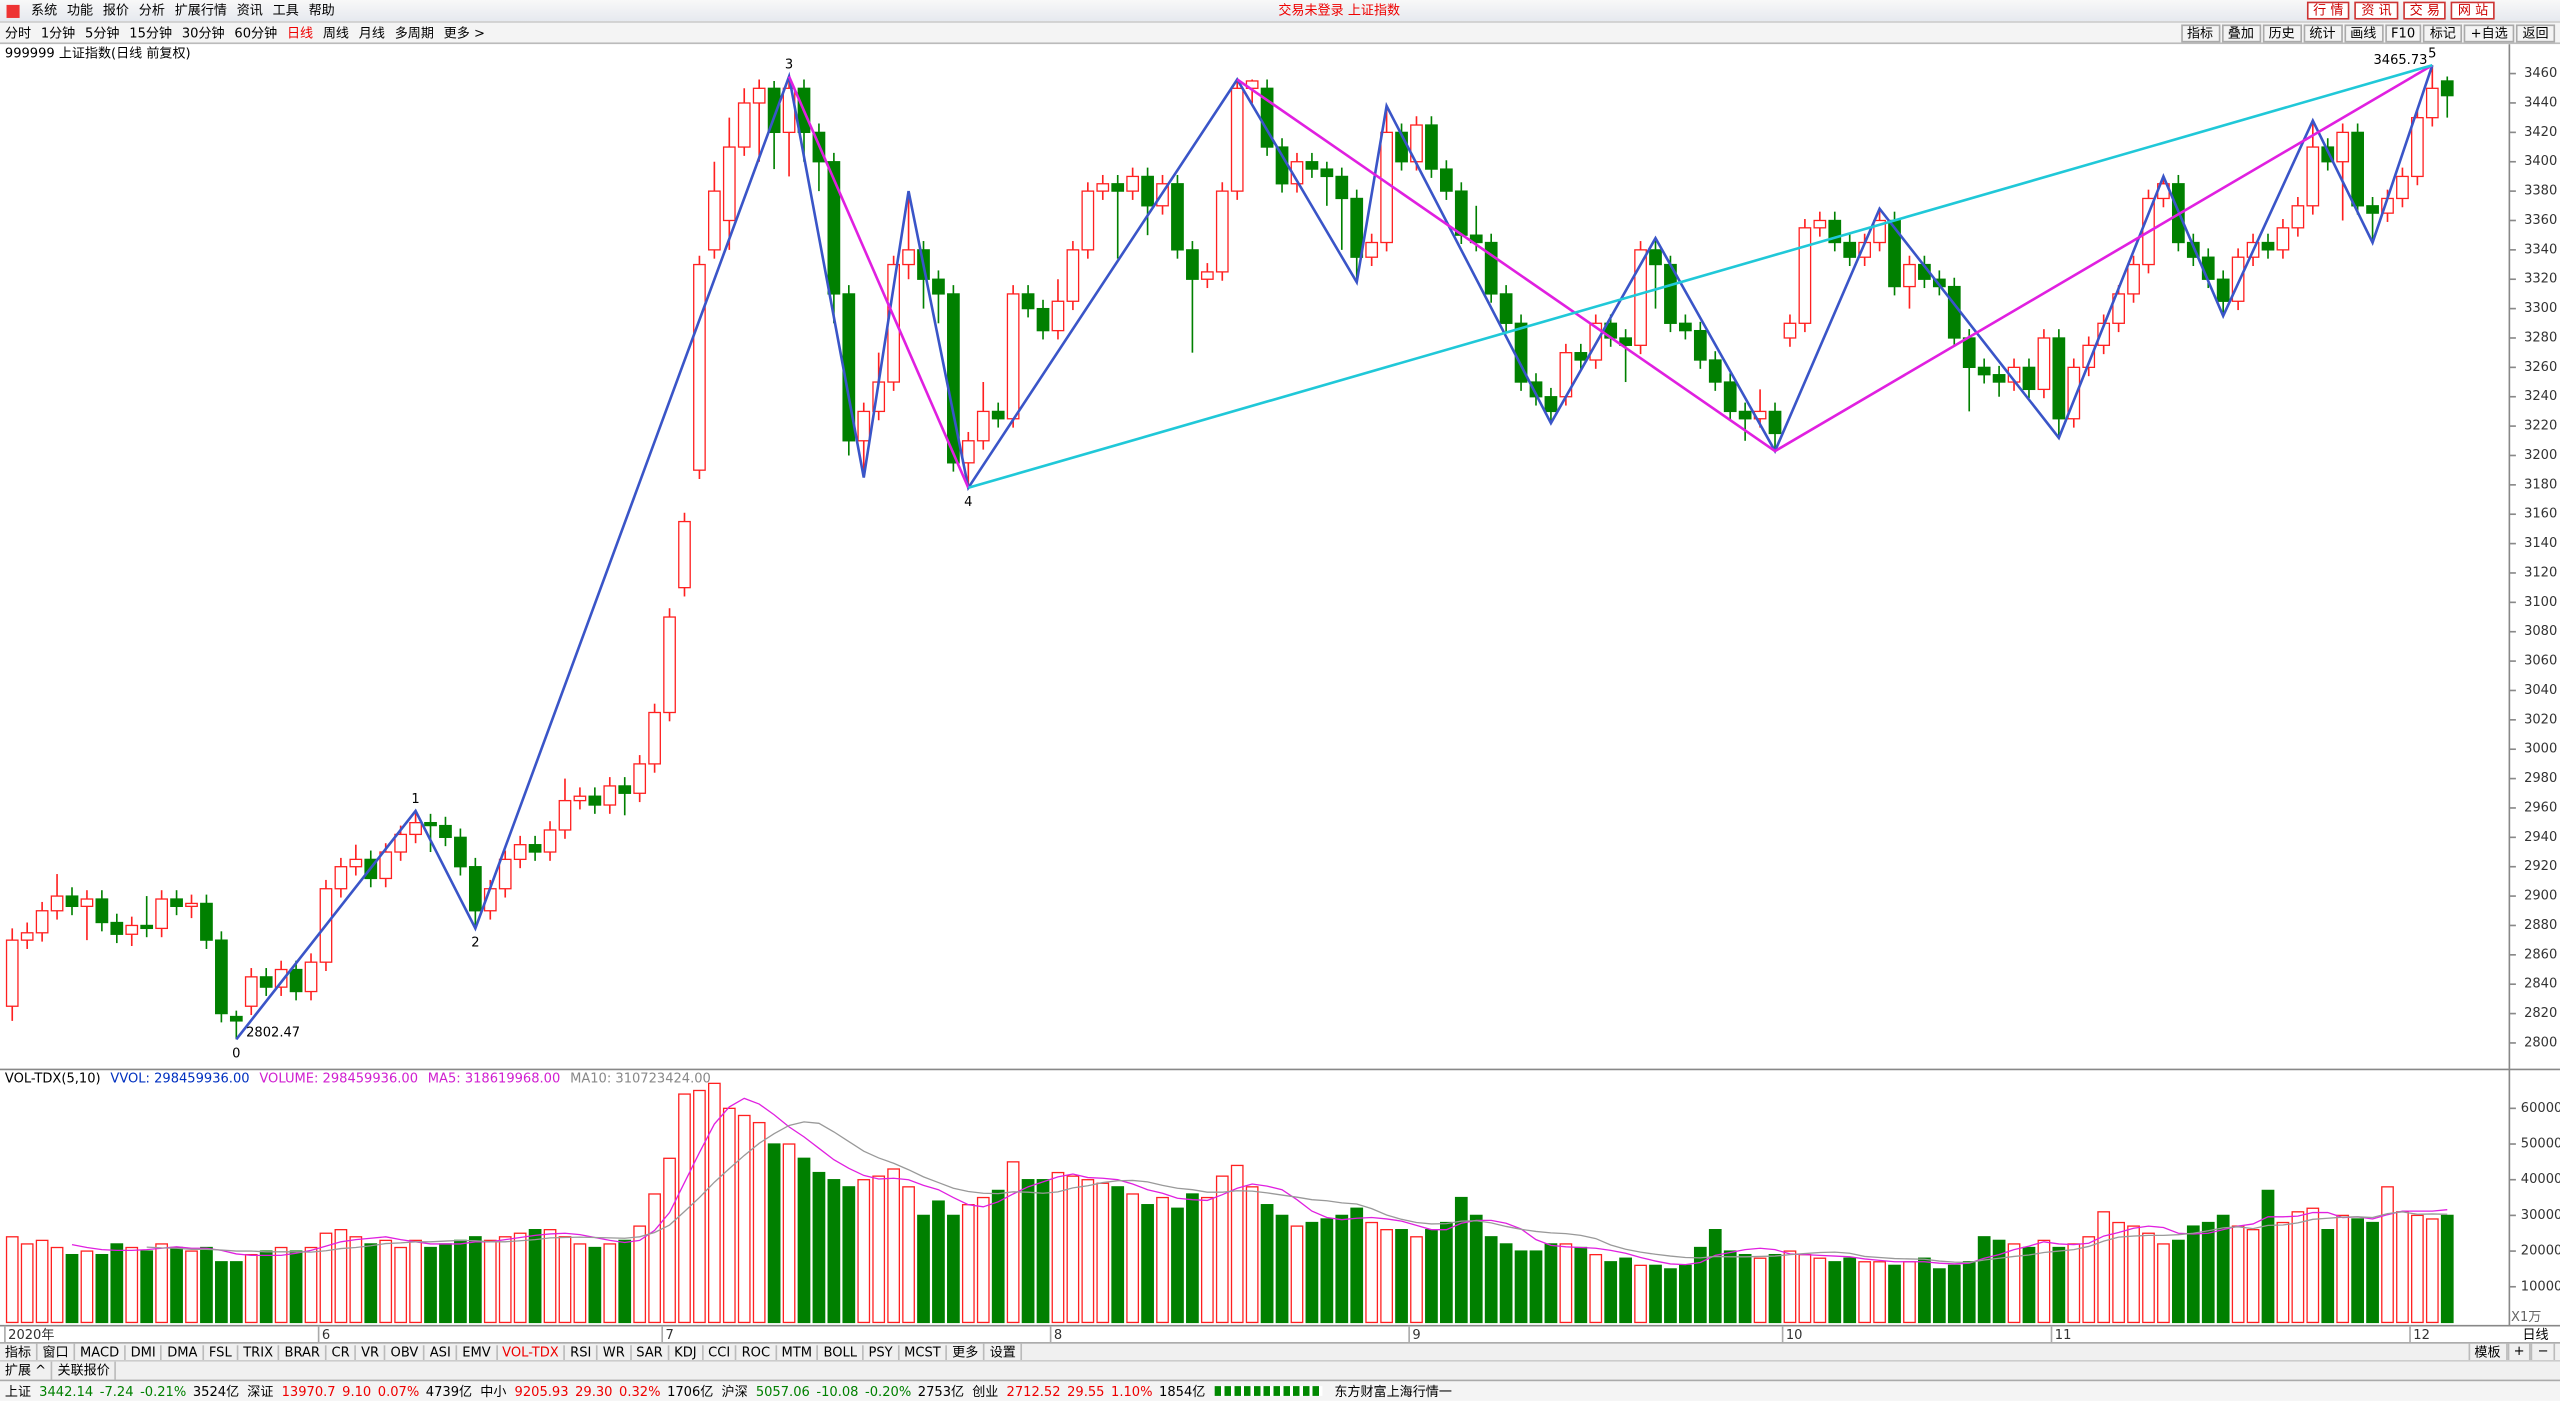 This screenshot has height=1402, width=2560. What do you see at coordinates (342, 1352) in the screenshot?
I see `indicator-tab: CR` at bounding box center [342, 1352].